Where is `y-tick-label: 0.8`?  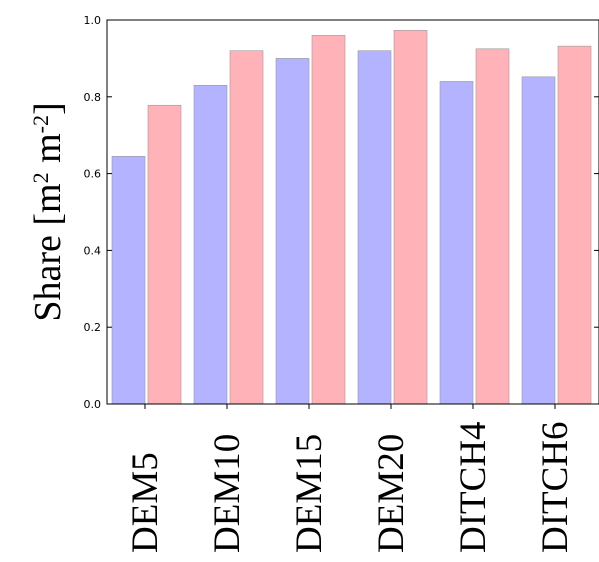
y-tick-label: 0.8 is located at coordinates (93, 97).